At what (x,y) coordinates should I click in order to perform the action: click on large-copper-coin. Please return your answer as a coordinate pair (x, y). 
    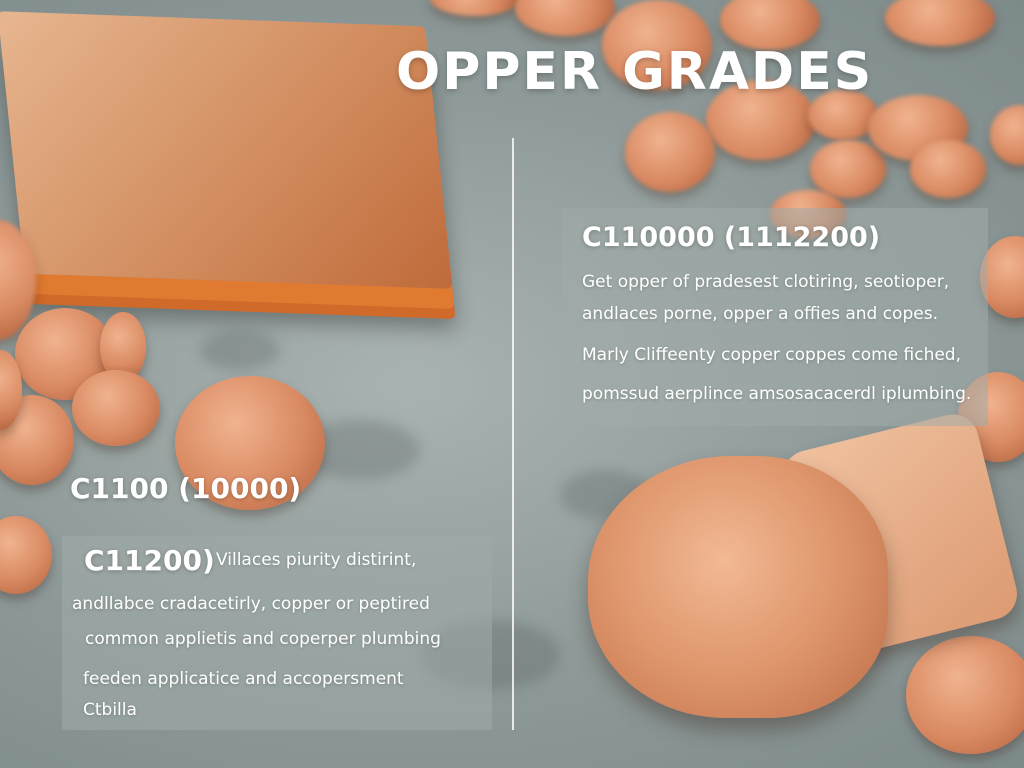
    Looking at the image, I should click on (738, 587).